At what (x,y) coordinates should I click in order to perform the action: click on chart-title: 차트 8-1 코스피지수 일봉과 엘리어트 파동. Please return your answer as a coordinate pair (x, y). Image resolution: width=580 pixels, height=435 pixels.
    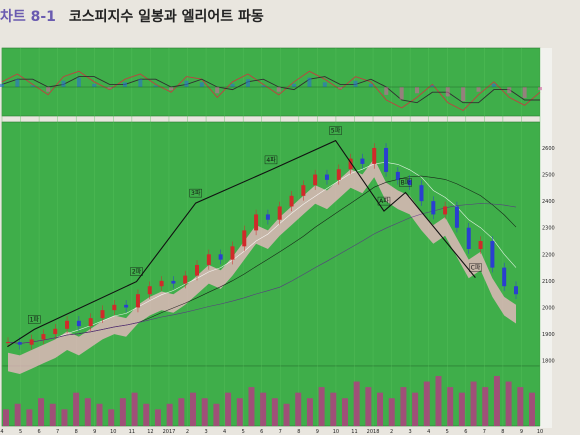
    Looking at the image, I should click on (150, 17).